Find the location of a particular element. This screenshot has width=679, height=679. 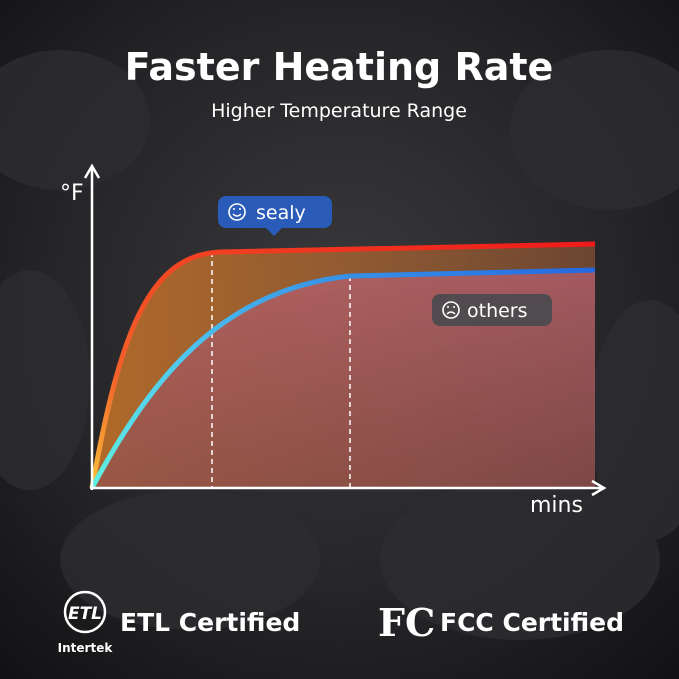

etl-label: ETL Certified is located at coordinates (210, 622).